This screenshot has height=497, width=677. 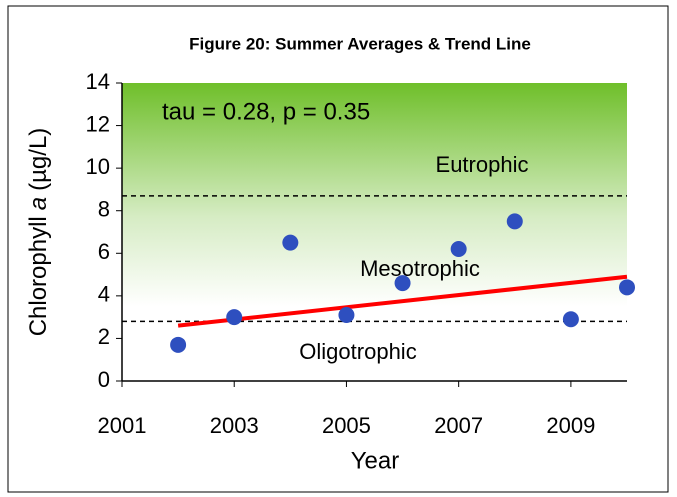 I want to click on annotation: Mesotrophic, so click(x=420, y=268).